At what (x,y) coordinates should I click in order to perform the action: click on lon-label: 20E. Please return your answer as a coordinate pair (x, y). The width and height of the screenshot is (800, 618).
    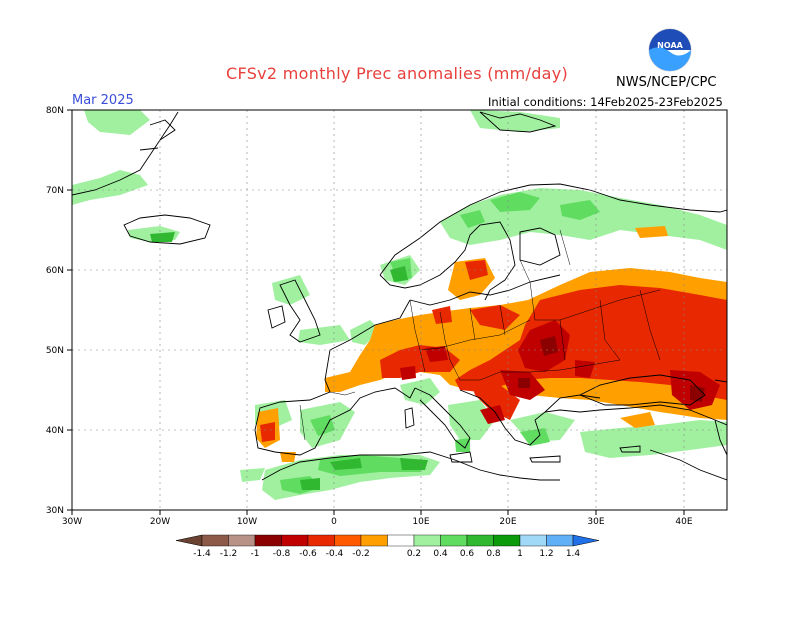
    Looking at the image, I should click on (507, 522).